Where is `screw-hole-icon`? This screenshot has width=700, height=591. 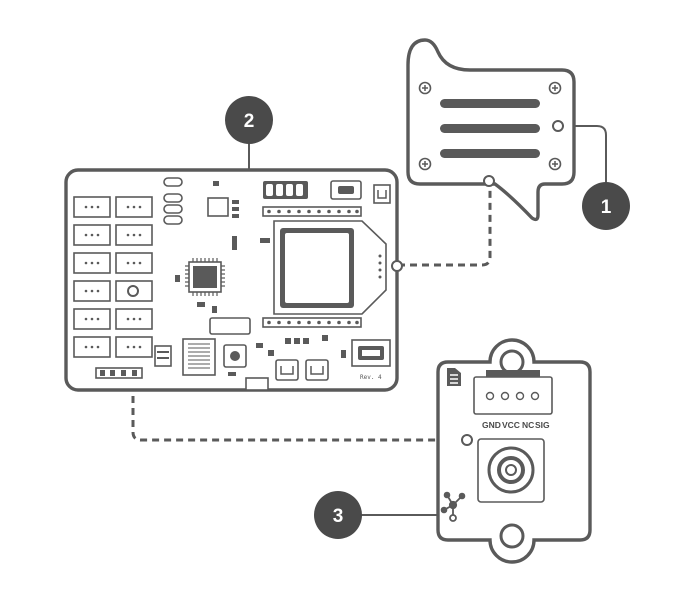
screw-hole-icon is located at coordinates (490, 126).